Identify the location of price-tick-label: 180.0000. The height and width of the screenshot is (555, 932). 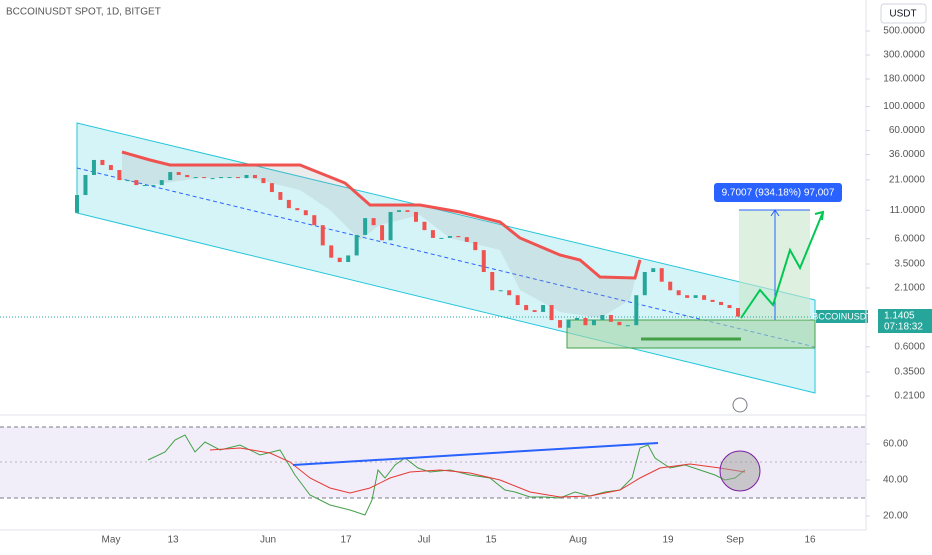
(904, 79).